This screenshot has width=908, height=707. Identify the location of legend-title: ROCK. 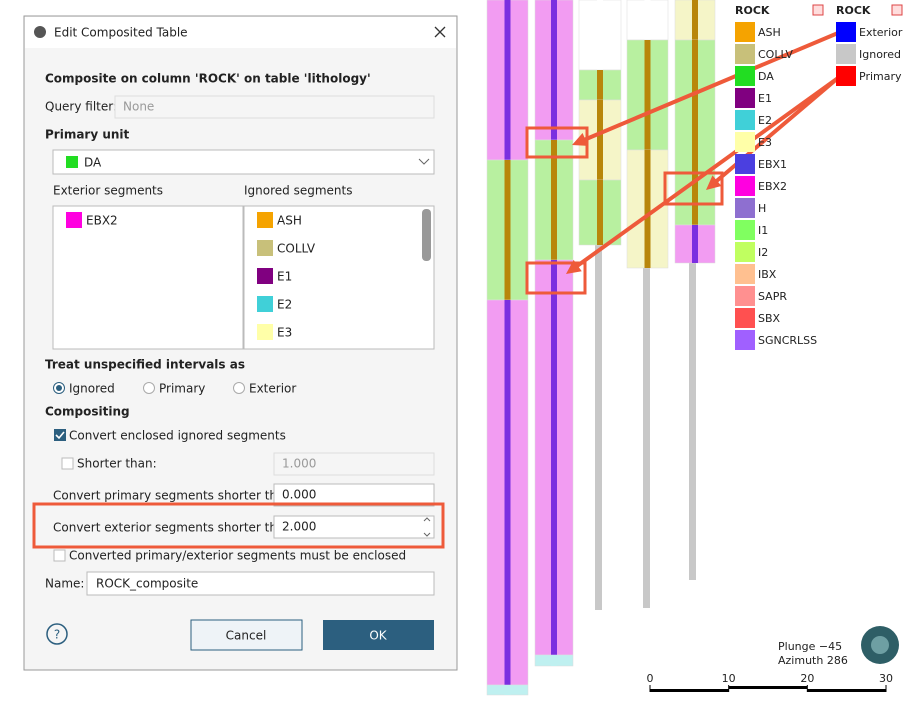
(752, 10).